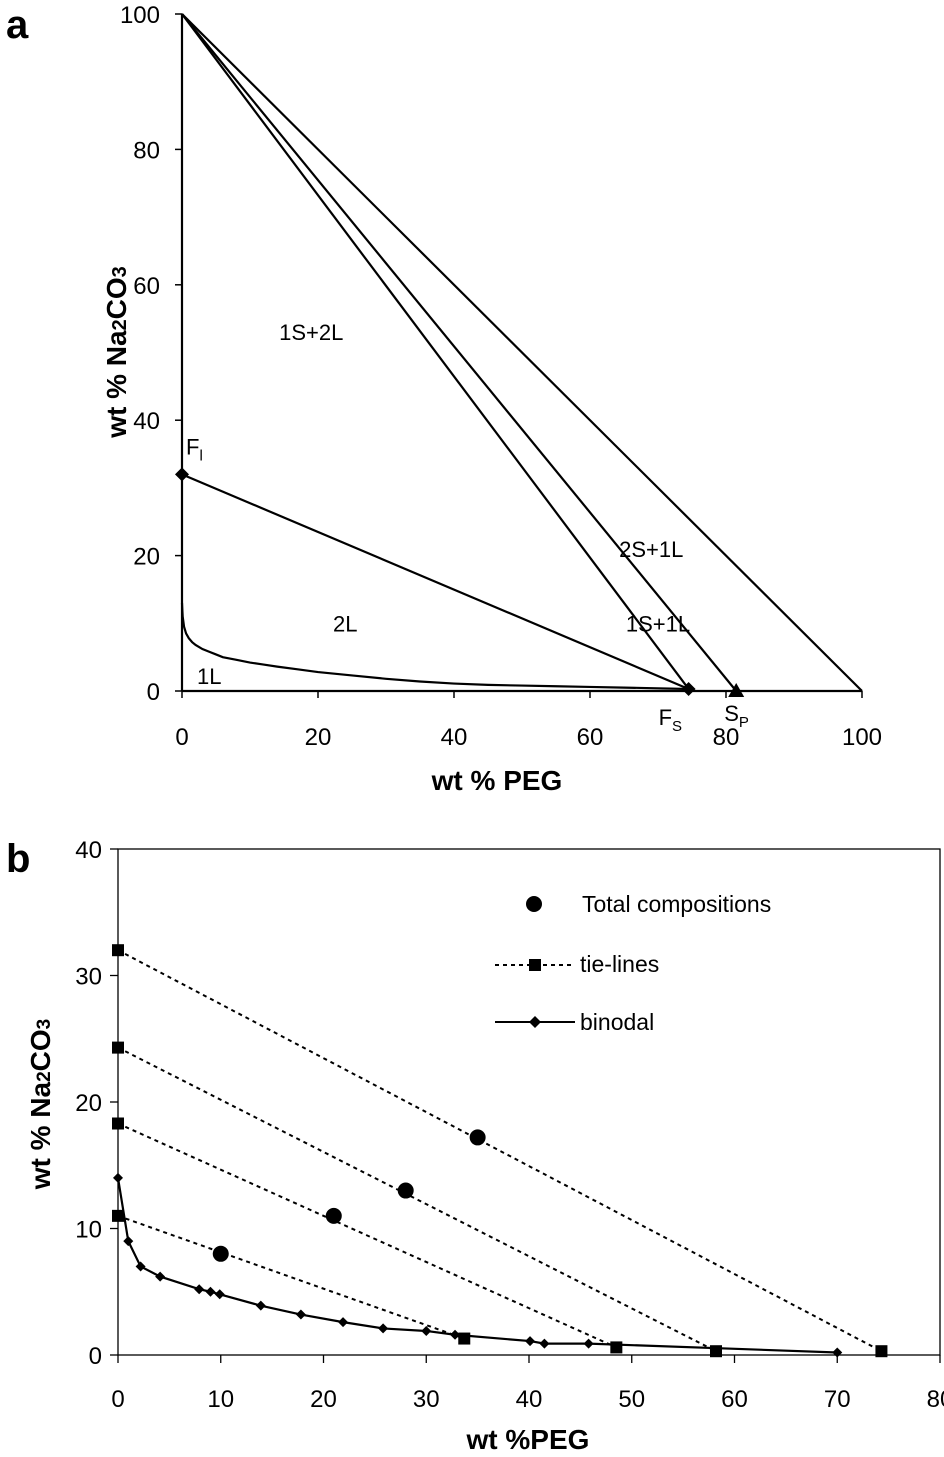 The width and height of the screenshot is (944, 1457). What do you see at coordinates (349, 1195) in the screenshot?
I see `panel-b-total-compositions` at bounding box center [349, 1195].